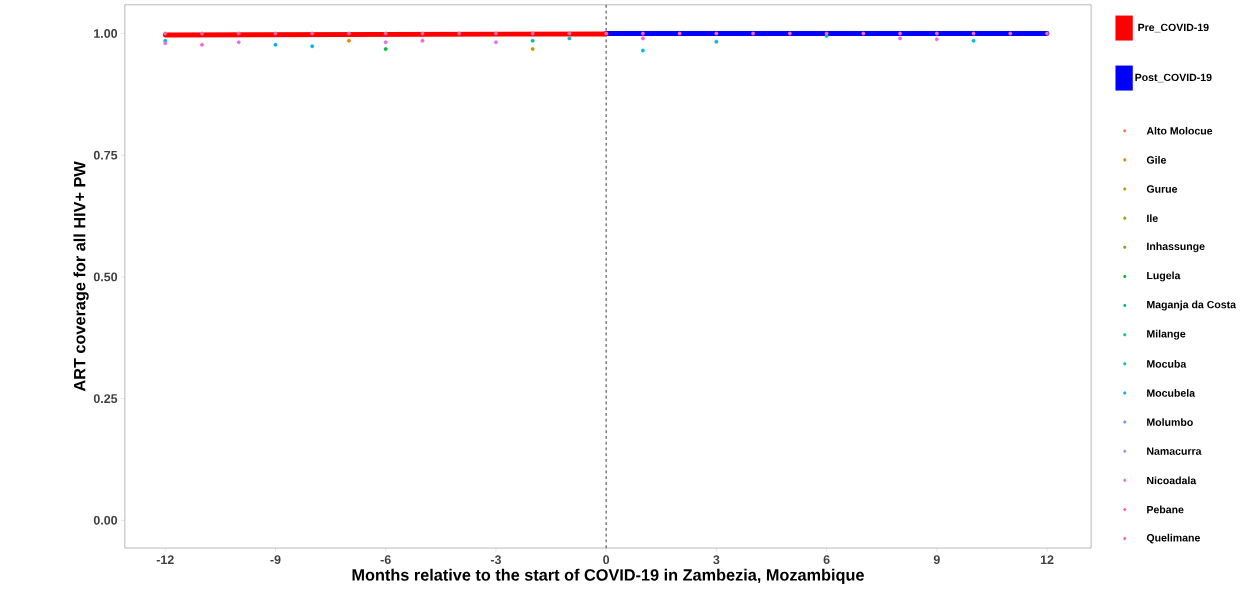  I want to click on legend-label: Pre_COVID-19, so click(1173, 28).